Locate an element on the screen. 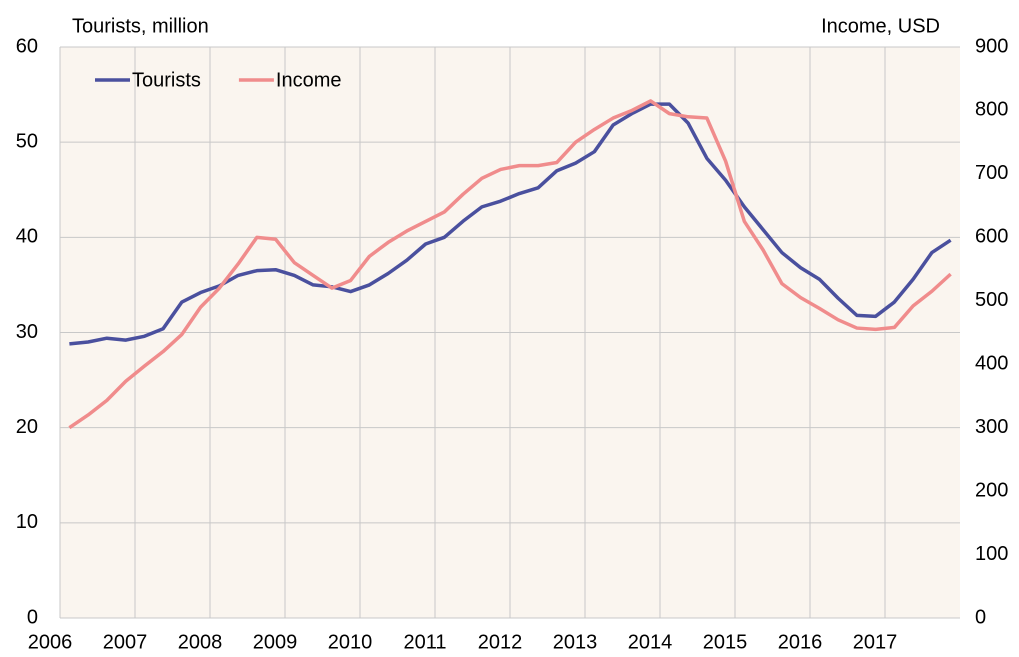 This screenshot has height=657, width=1019. y-tick-label: 50 is located at coordinates (27, 141).